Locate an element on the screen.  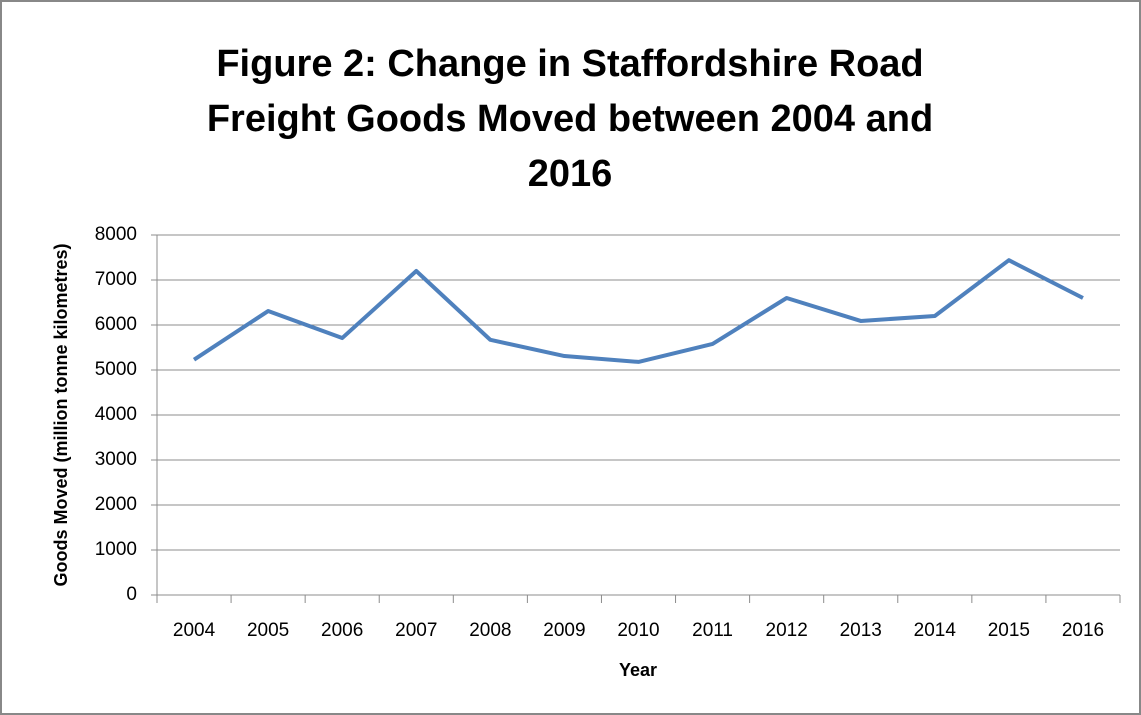
x-tick-label: 2012 is located at coordinates (787, 630).